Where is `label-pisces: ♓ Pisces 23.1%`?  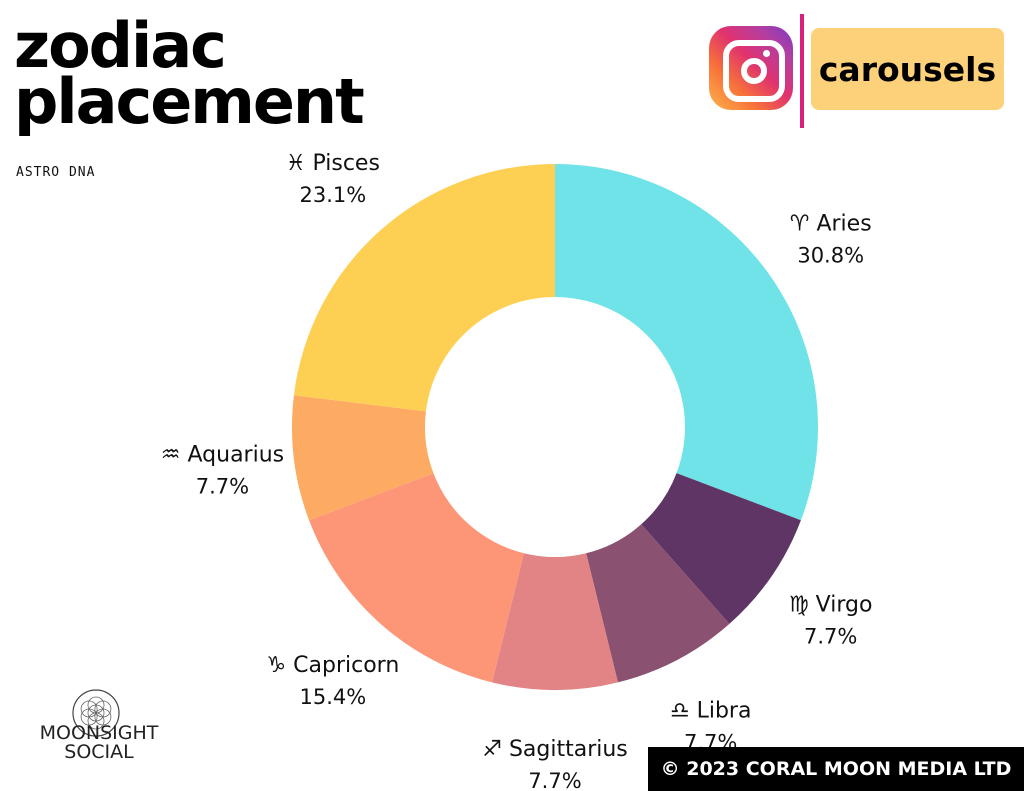 label-pisces: ♓ Pisces 23.1% is located at coordinates (333, 179).